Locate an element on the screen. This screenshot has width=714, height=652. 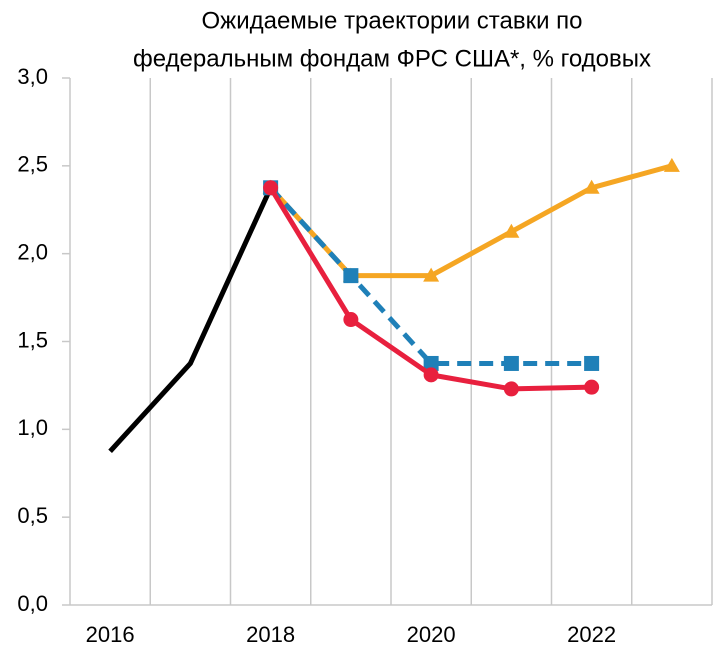
y-tick-label: 1,0 is located at coordinates (32, 427).